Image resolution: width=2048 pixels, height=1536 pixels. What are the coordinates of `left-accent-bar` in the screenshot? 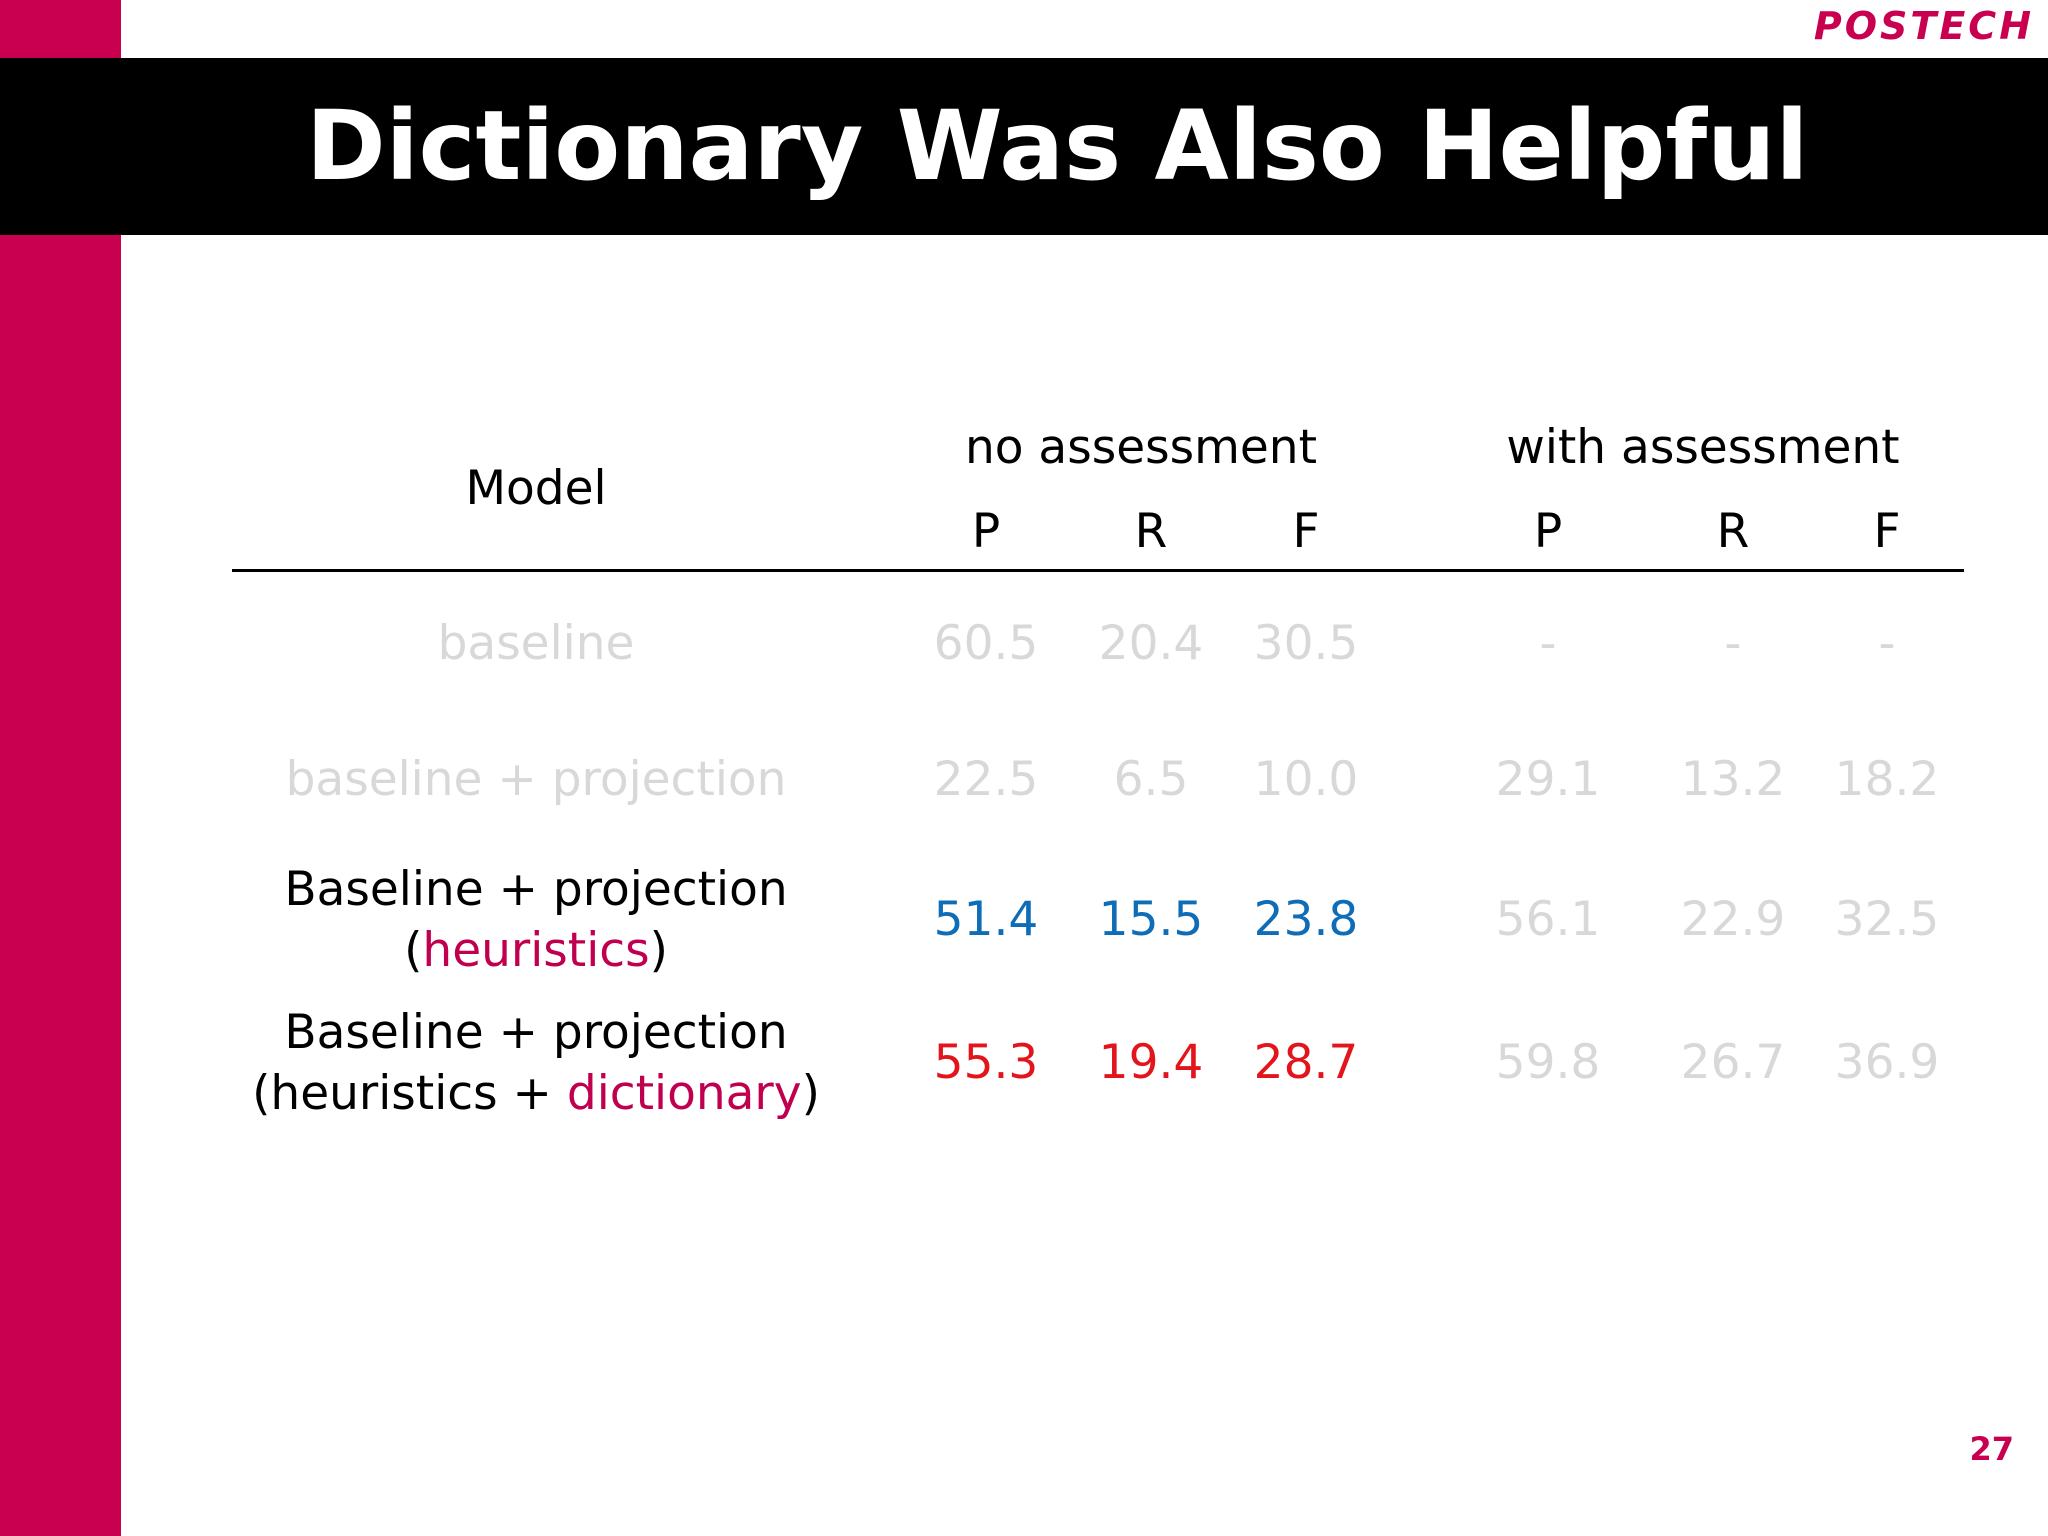 It's located at (60, 768).